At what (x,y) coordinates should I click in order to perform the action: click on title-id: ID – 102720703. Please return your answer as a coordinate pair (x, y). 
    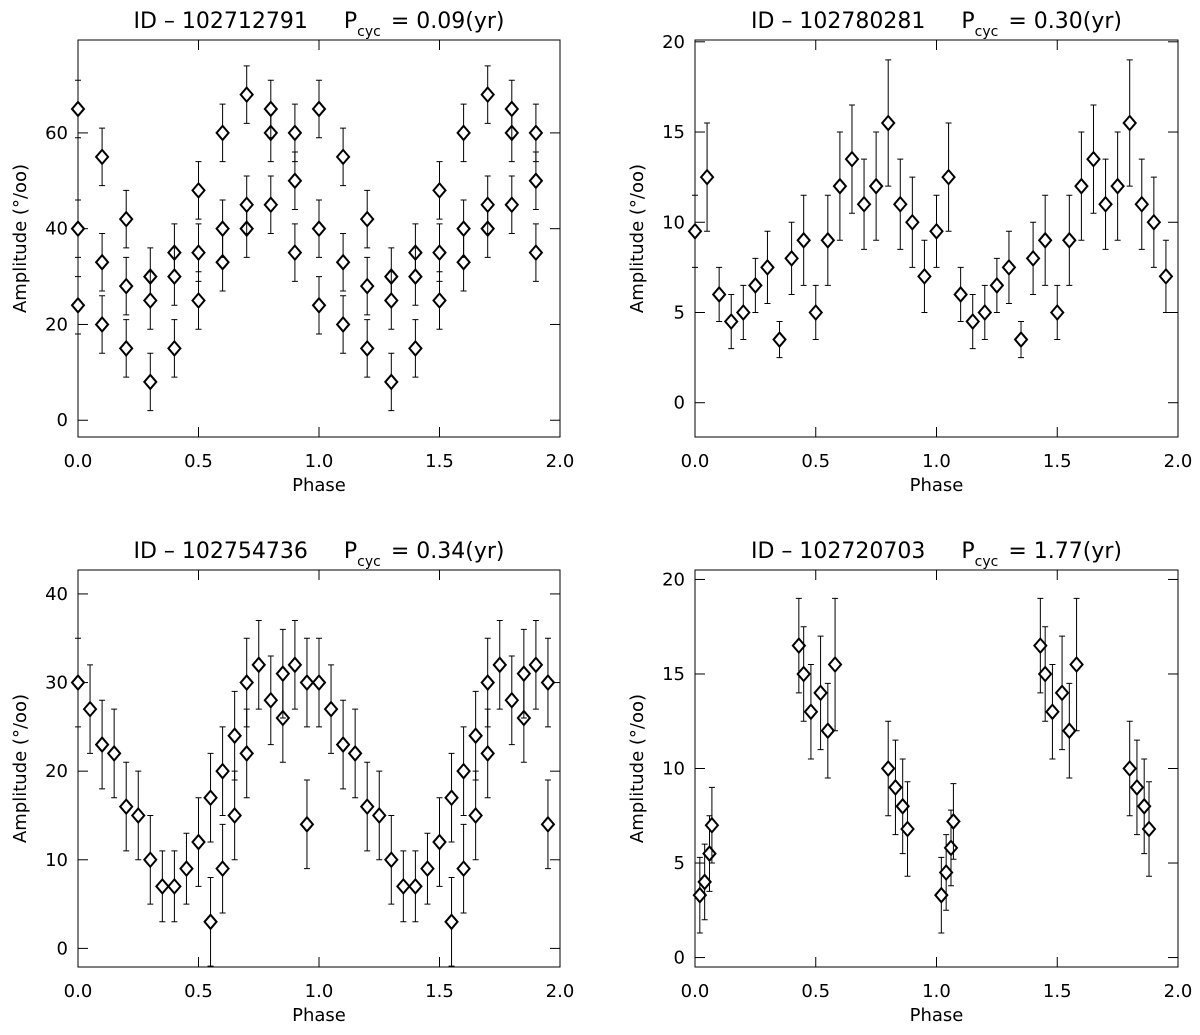
    Looking at the image, I should click on (838, 551).